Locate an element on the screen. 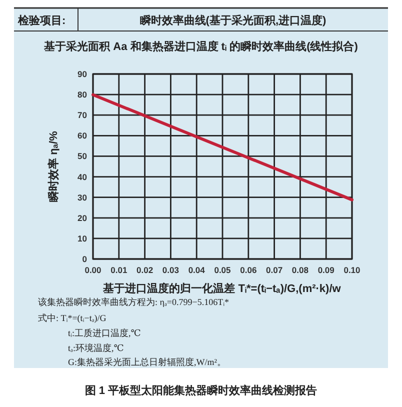 Image resolution: width=402 pixels, height=407 pixels. y-tick-label: 80 is located at coordinates (83, 95).